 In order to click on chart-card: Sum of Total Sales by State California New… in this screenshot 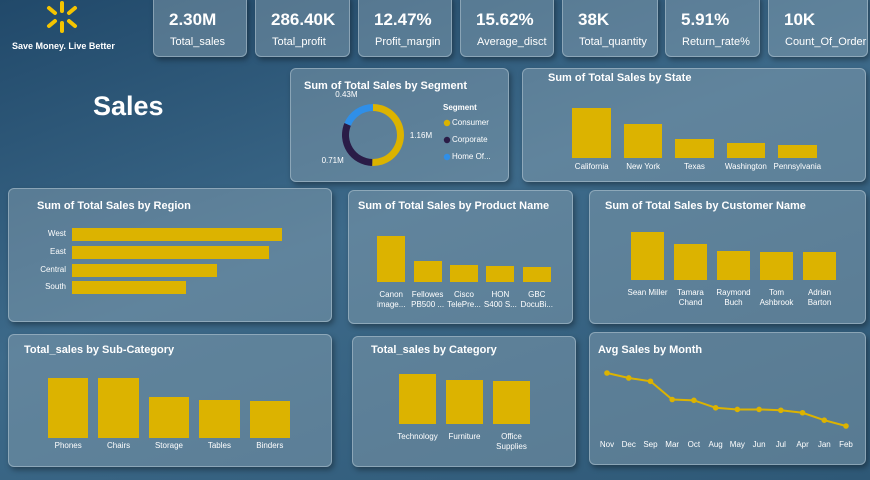, I will do `click(694, 125)`.